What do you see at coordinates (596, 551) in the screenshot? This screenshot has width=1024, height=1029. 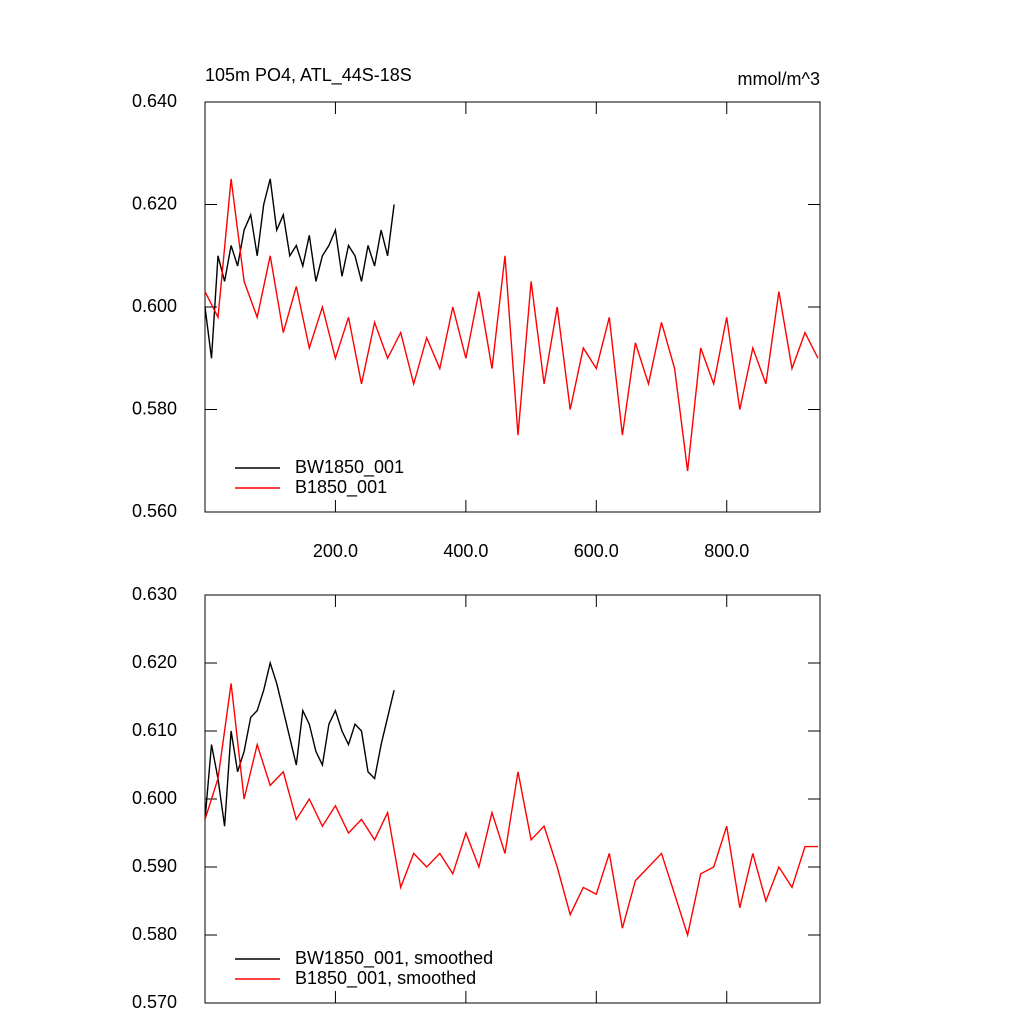 I see `x-tick-label: 600.0` at bounding box center [596, 551].